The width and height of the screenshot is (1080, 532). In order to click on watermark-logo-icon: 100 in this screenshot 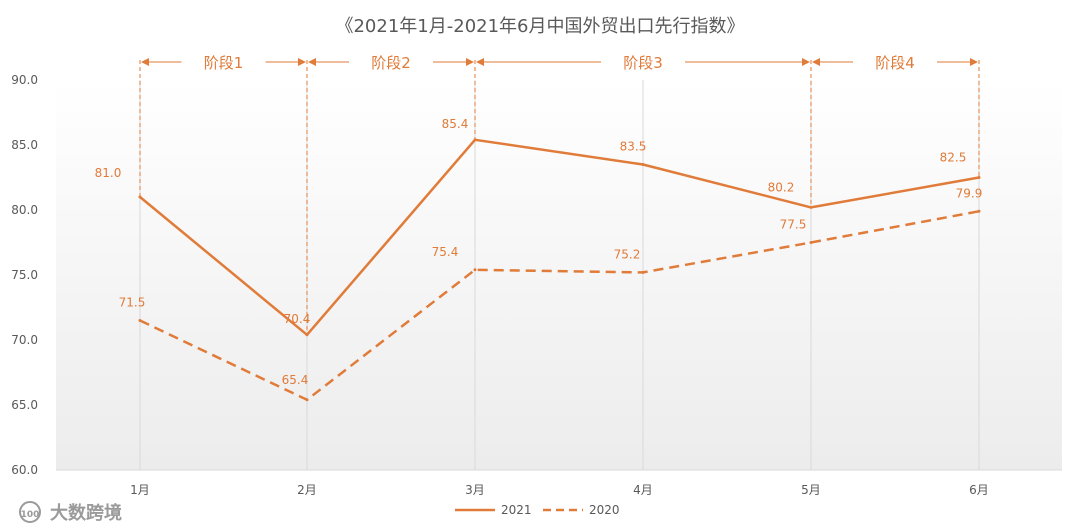, I will do `click(30, 512)`.